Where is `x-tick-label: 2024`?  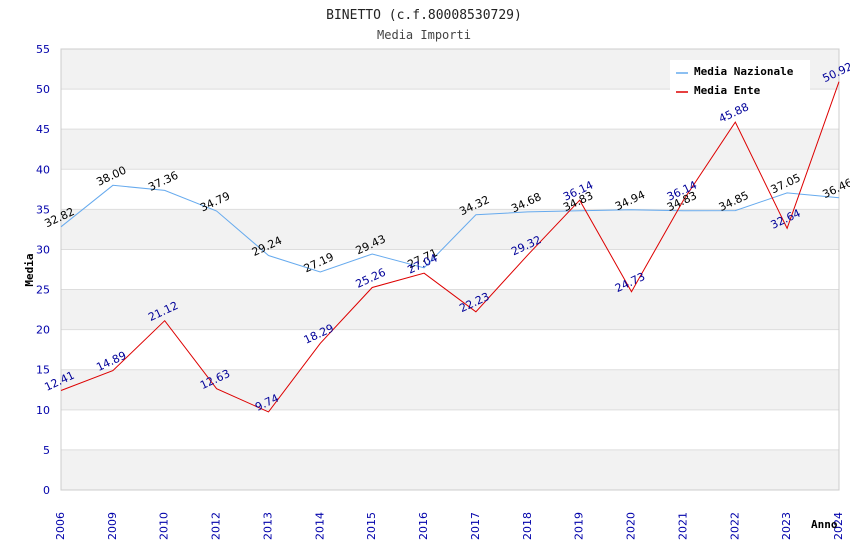 x-tick-label: 2024 is located at coordinates (838, 526).